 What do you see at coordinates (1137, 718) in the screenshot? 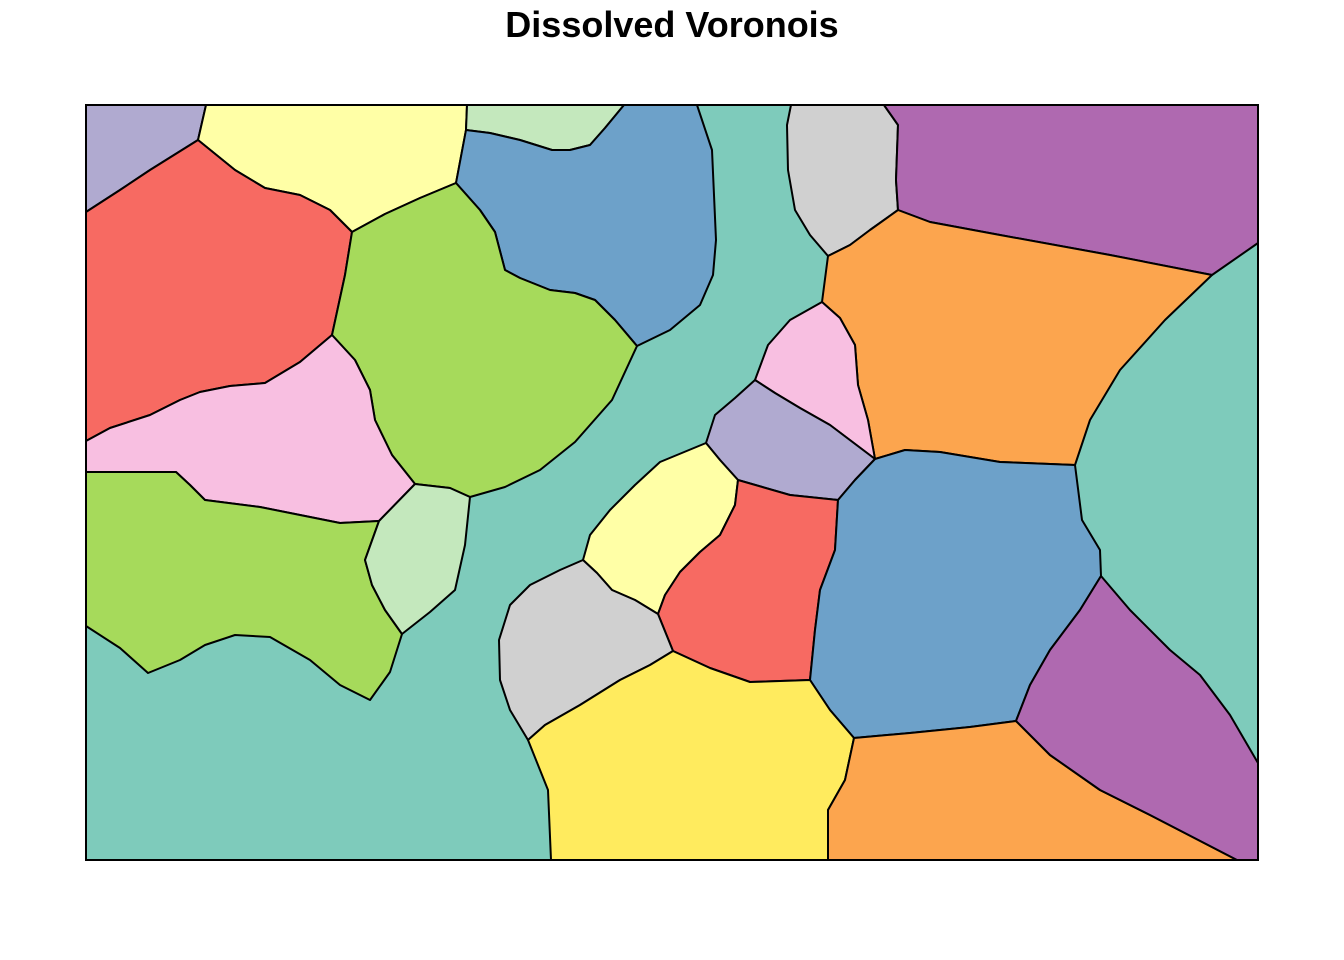
I see `region-purple-se` at bounding box center [1137, 718].